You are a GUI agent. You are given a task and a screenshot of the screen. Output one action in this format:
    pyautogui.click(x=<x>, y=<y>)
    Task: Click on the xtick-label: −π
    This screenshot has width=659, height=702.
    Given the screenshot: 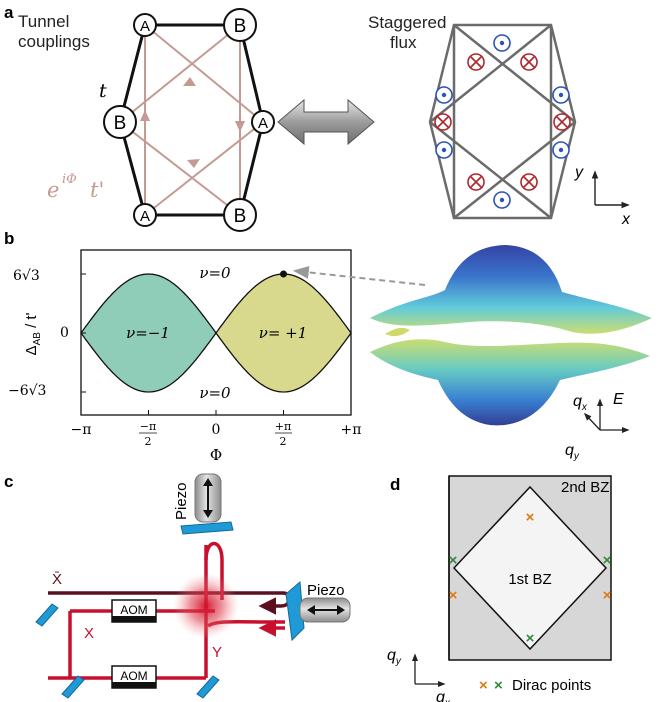 What is the action you would take?
    pyautogui.click(x=81, y=430)
    